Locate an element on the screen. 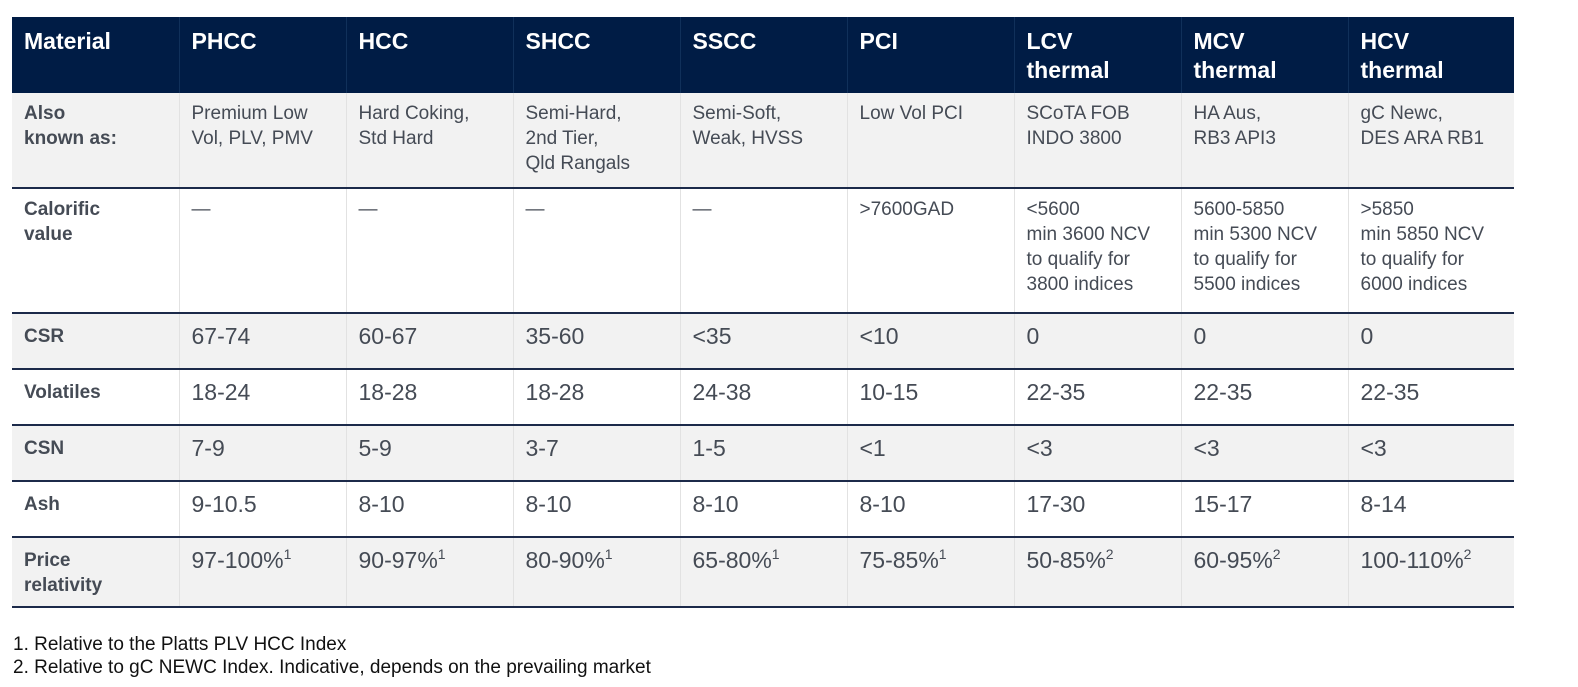  table-cell: 97-100%1 is located at coordinates (262, 572).